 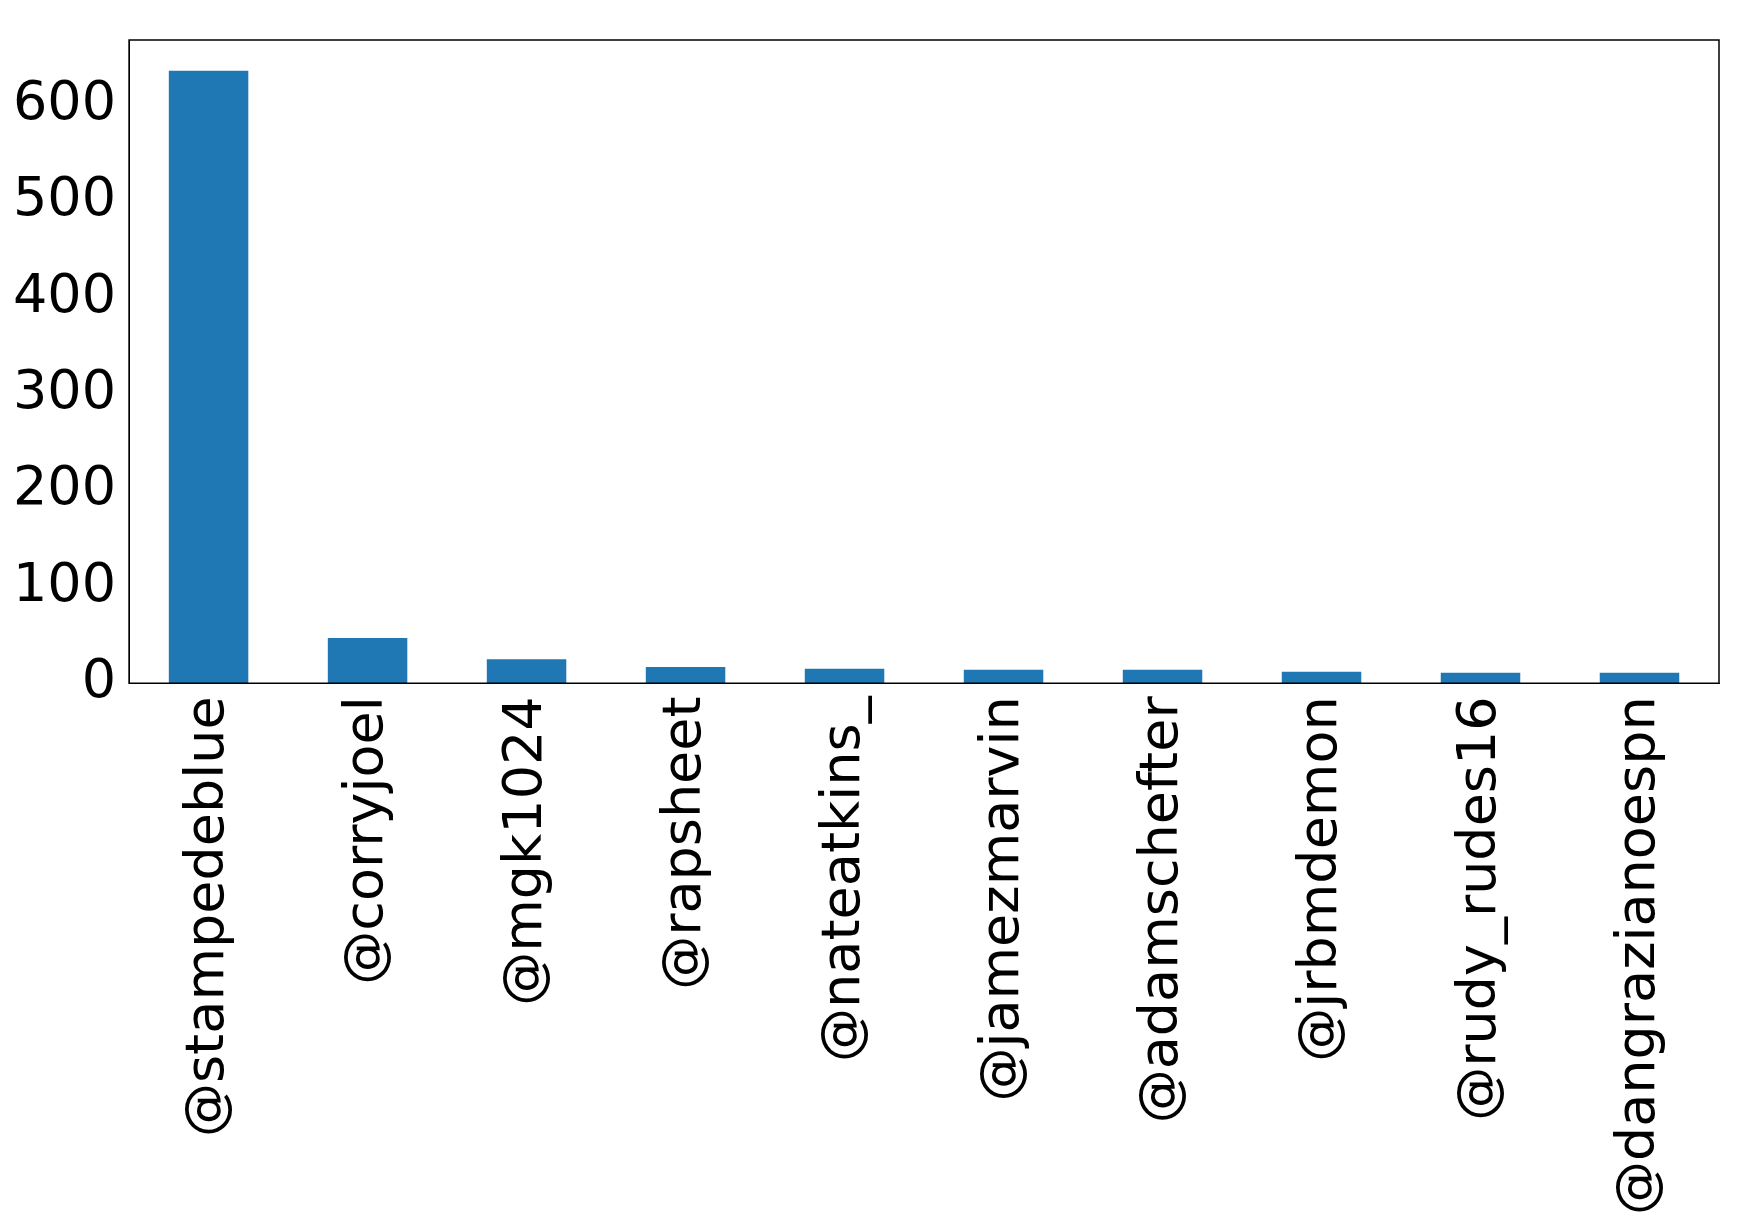 I want to click on x-tick-label: @dangrazianoespn, so click(x=1635, y=956).